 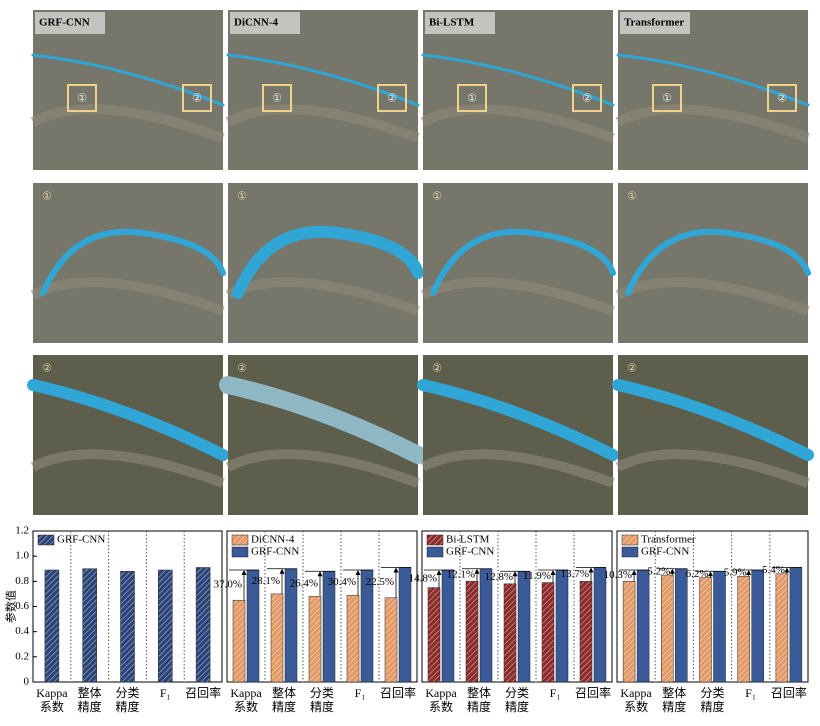 I want to click on y-tick-label: 1.0, so click(x=22, y=556).